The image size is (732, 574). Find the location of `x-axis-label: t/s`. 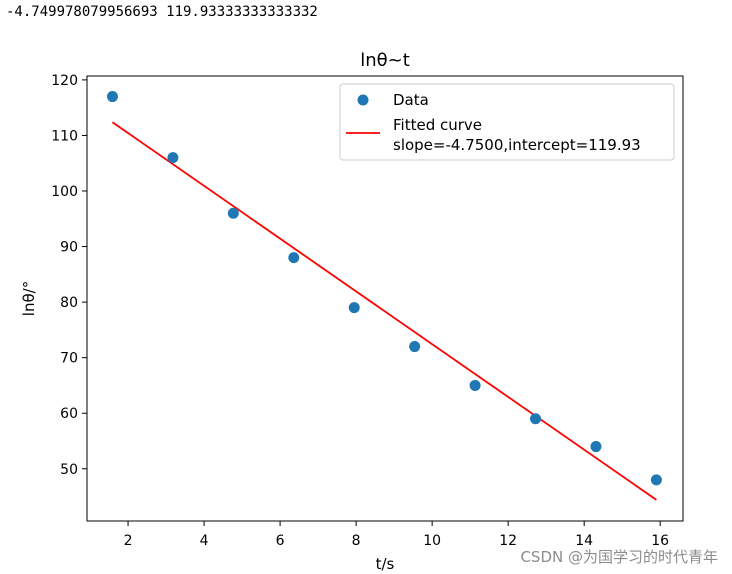

x-axis-label: t/s is located at coordinates (385, 564).